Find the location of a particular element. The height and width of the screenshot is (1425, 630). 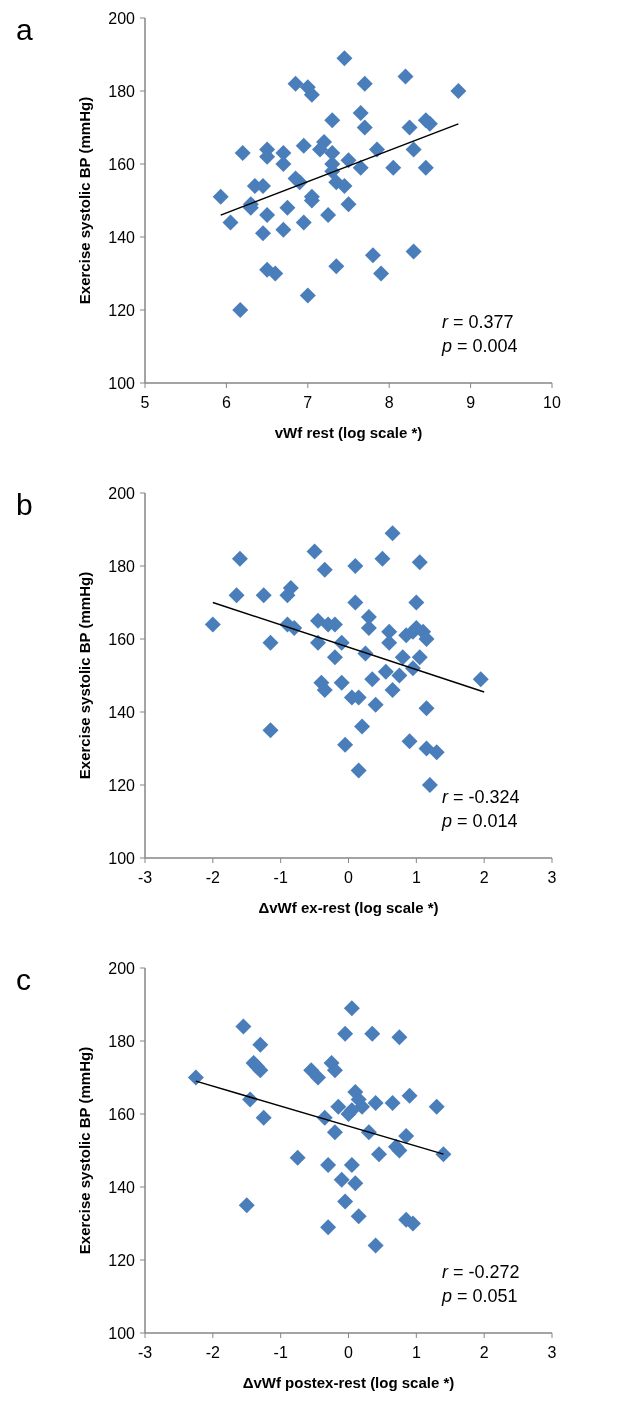

y-tick-label: 120 is located at coordinates (122, 785).